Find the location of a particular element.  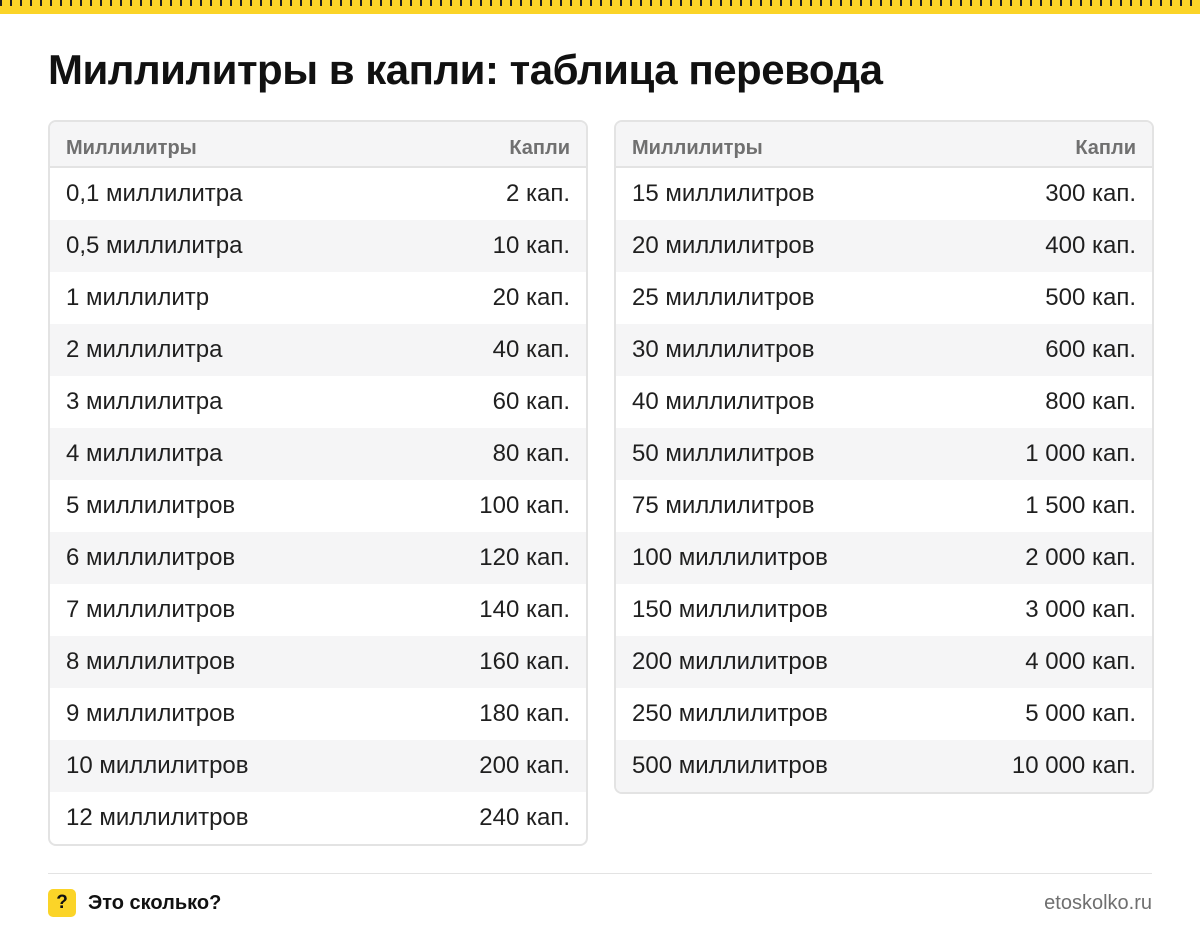

ml-cell: 15 миллилитров is located at coordinates (723, 193).